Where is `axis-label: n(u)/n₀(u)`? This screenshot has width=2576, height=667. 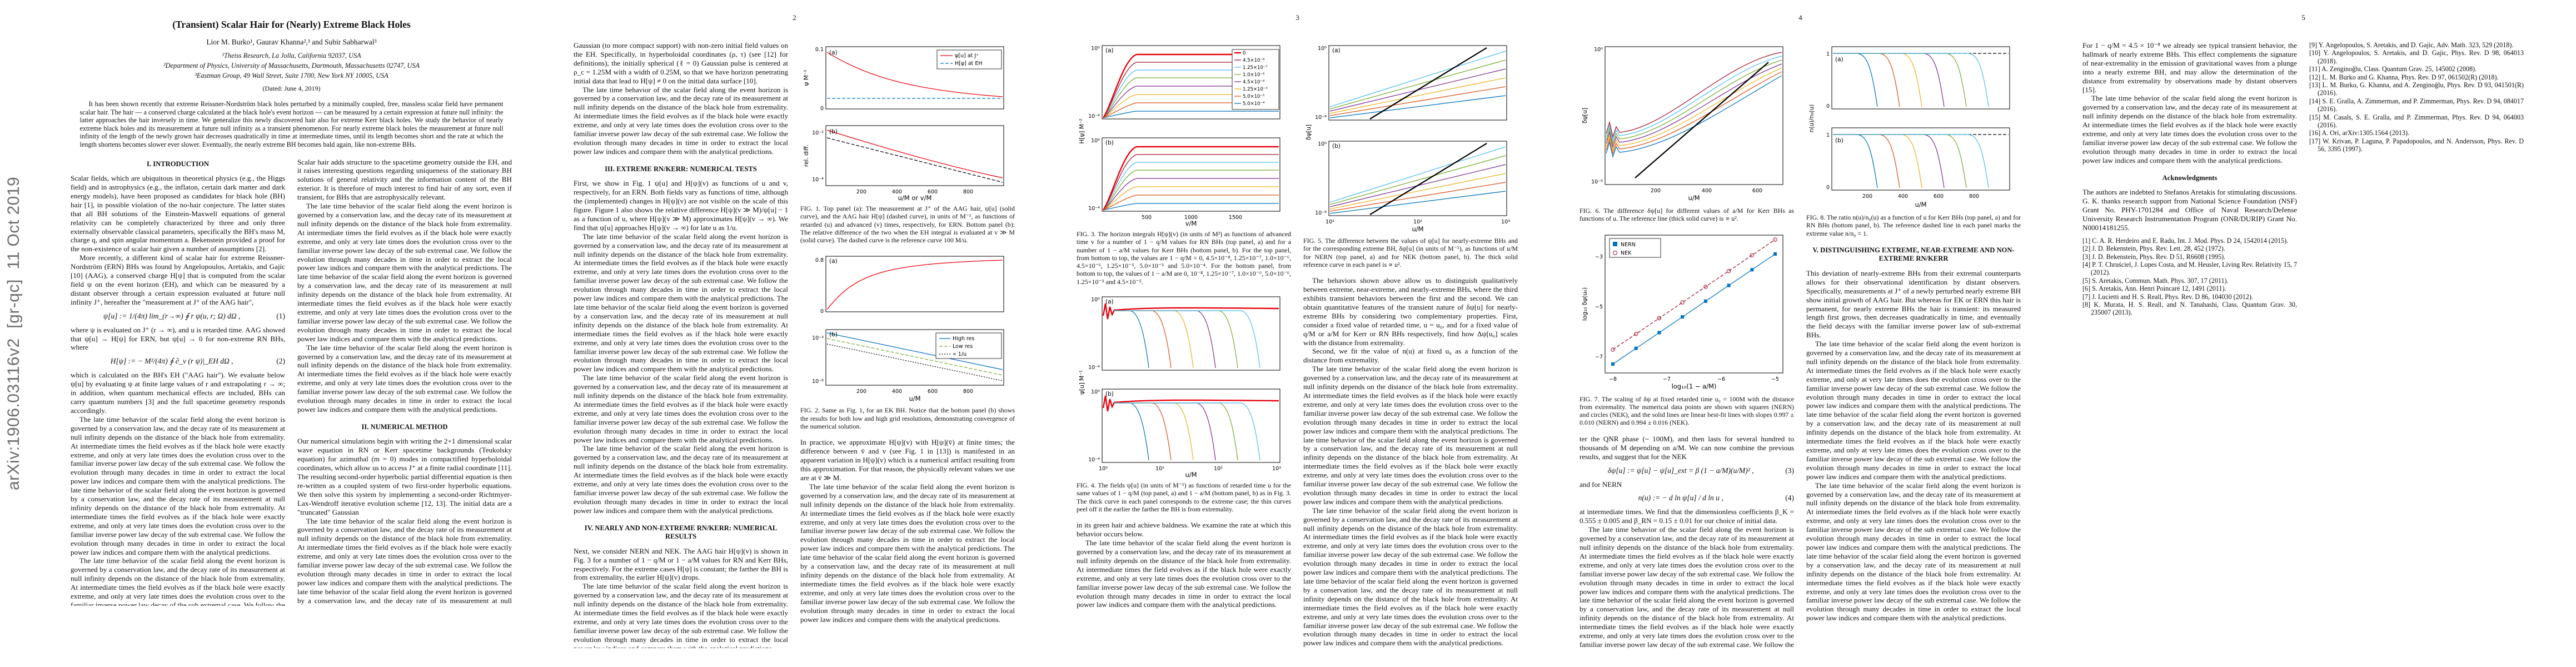
axis-label: n(u)/n₀(u) is located at coordinates (1811, 118).